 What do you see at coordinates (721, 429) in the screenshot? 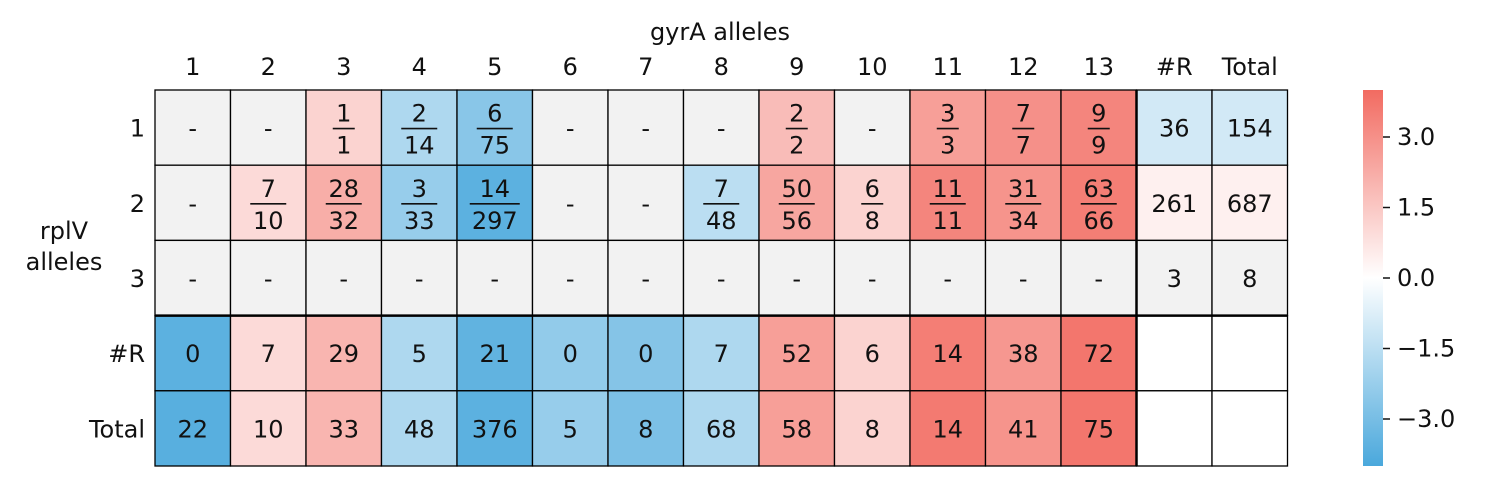
I see `cell-value: 68` at bounding box center [721, 429].